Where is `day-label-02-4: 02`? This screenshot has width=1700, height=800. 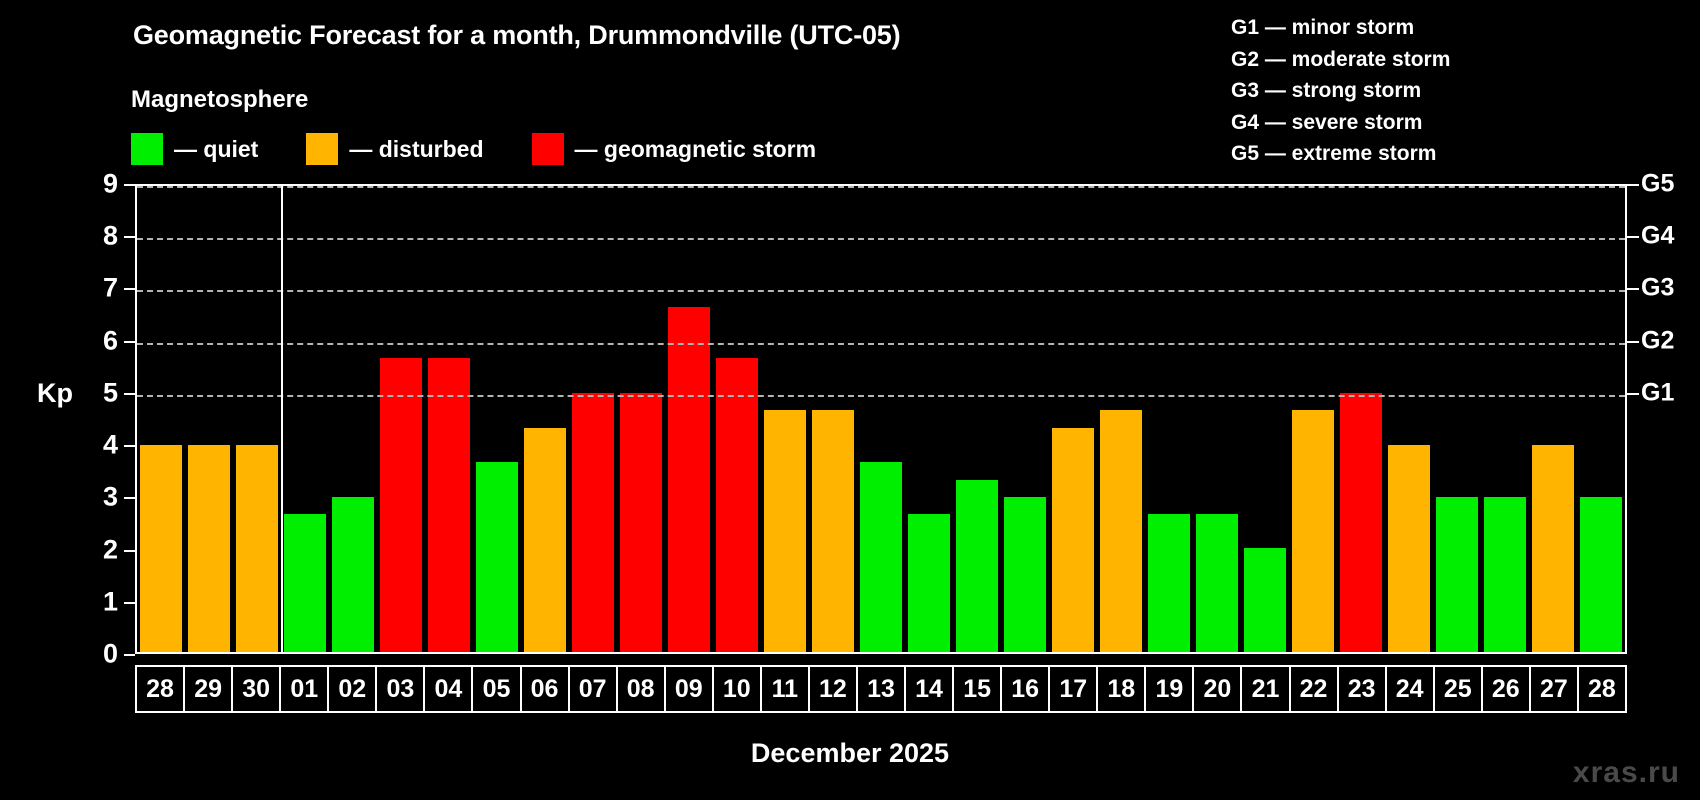
day-label-02-4: 02 is located at coordinates (352, 689).